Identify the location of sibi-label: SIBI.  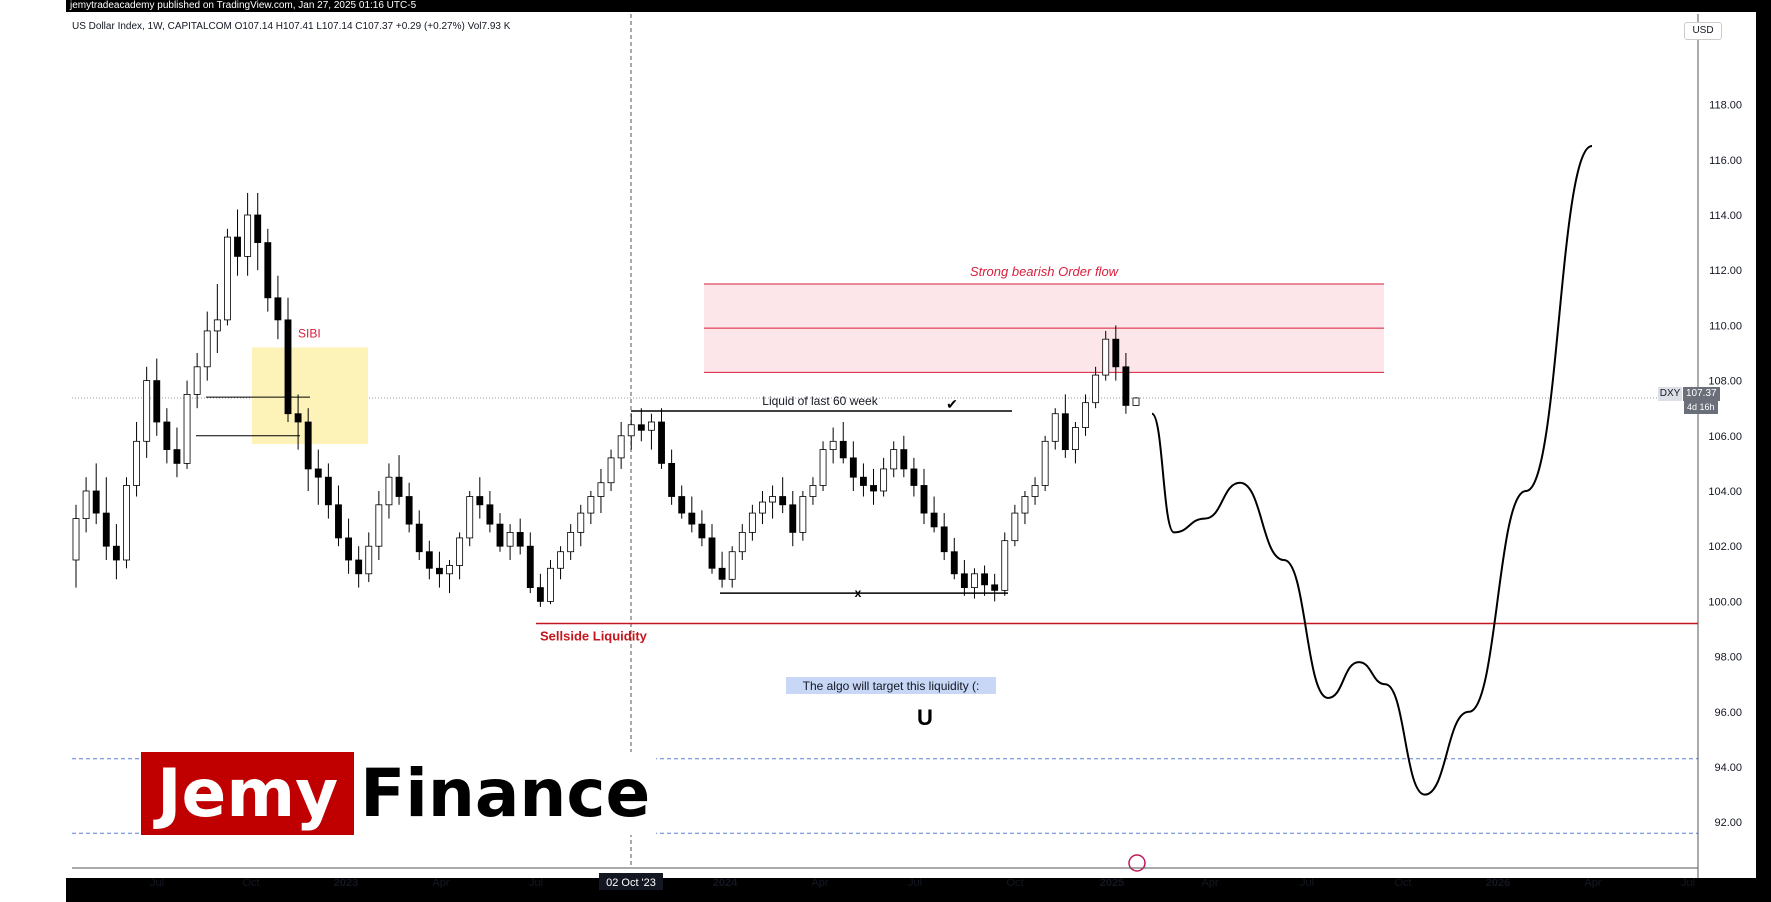
(309, 333).